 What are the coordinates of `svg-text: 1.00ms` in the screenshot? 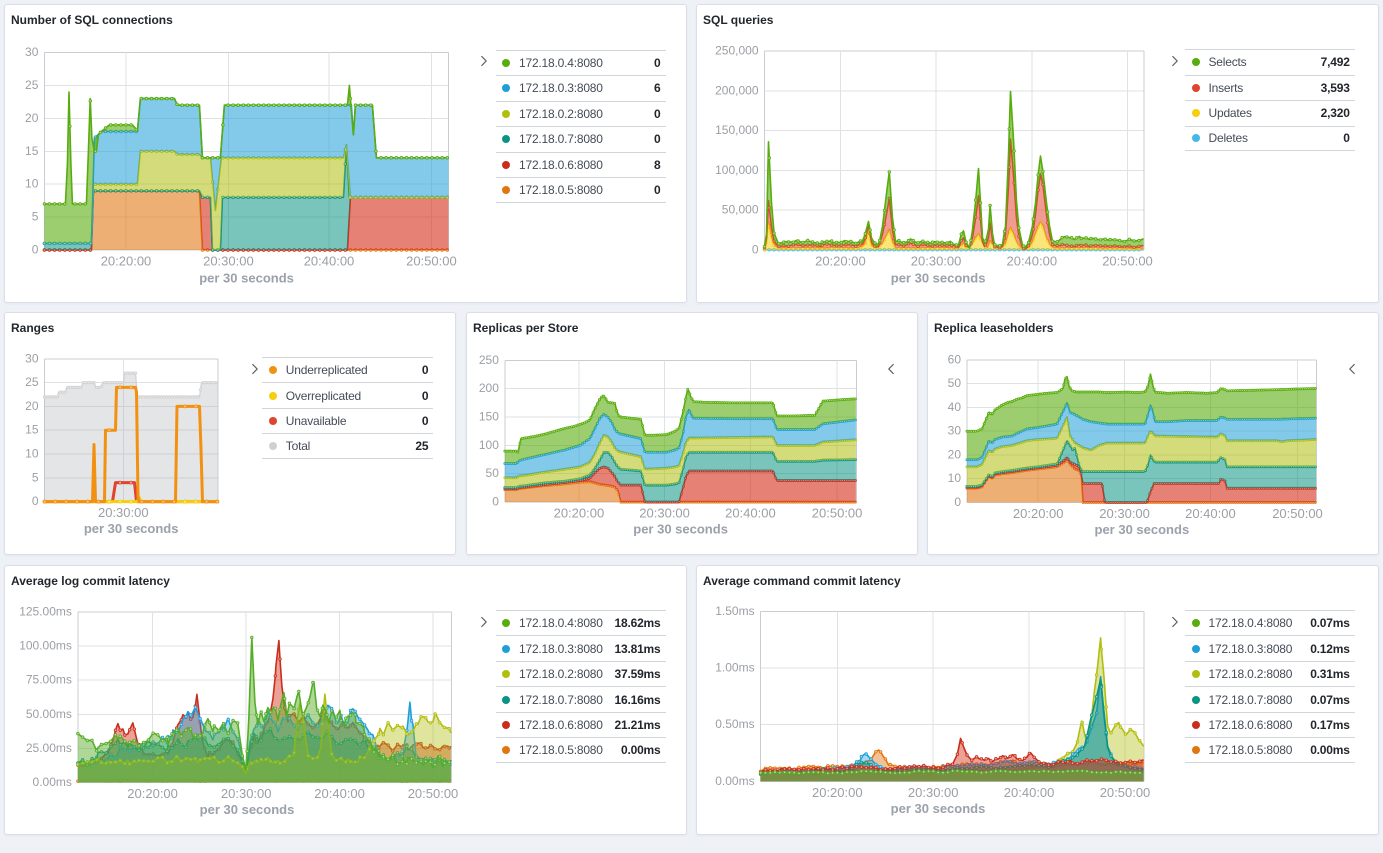 It's located at (734, 668).